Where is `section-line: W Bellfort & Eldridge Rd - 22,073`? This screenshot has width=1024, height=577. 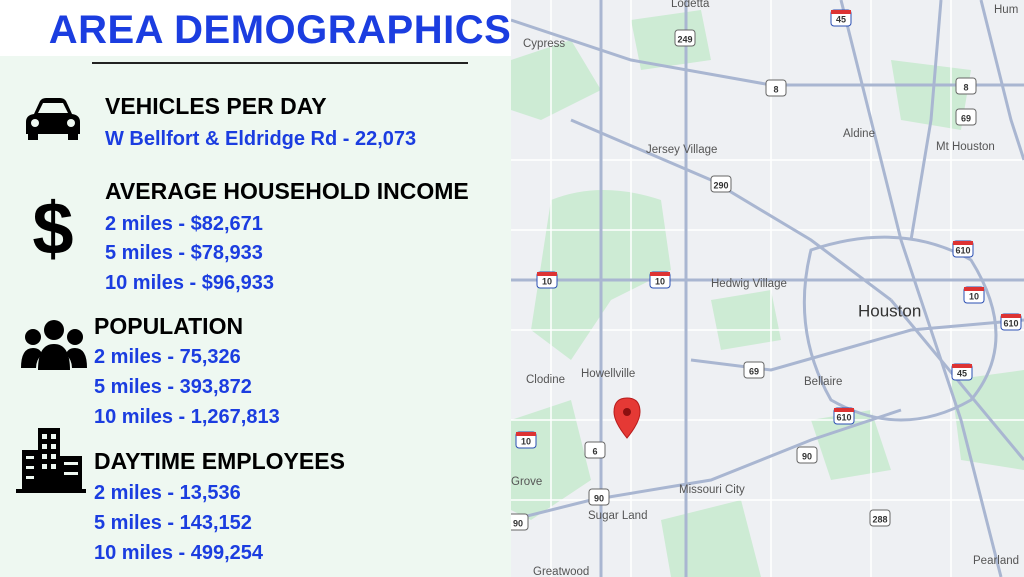
section-line: W Bellfort & Eldridge Rd - 22,073 is located at coordinates (261, 139).